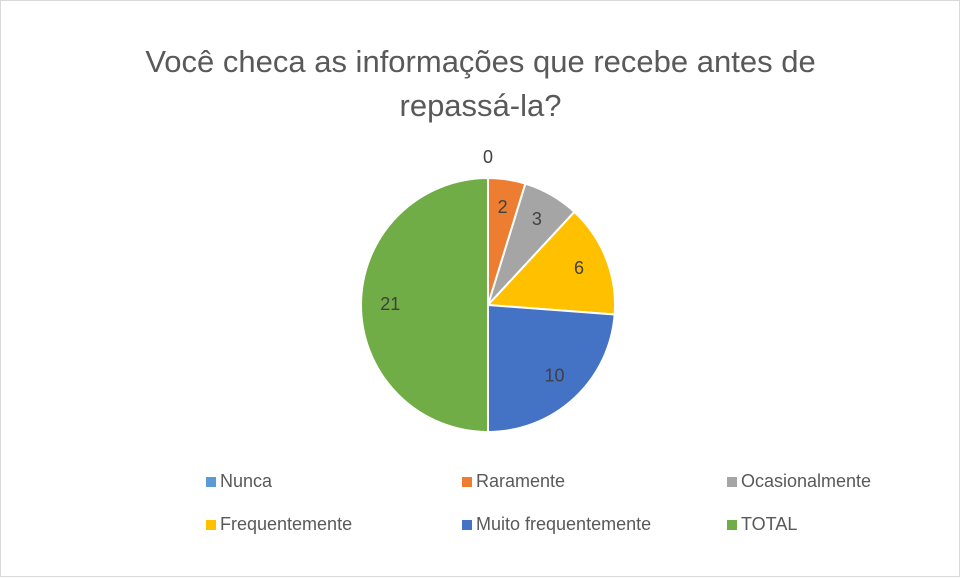 This screenshot has width=961, height=578. Describe the element at coordinates (503, 207) in the screenshot. I see `data-label: 2` at that location.